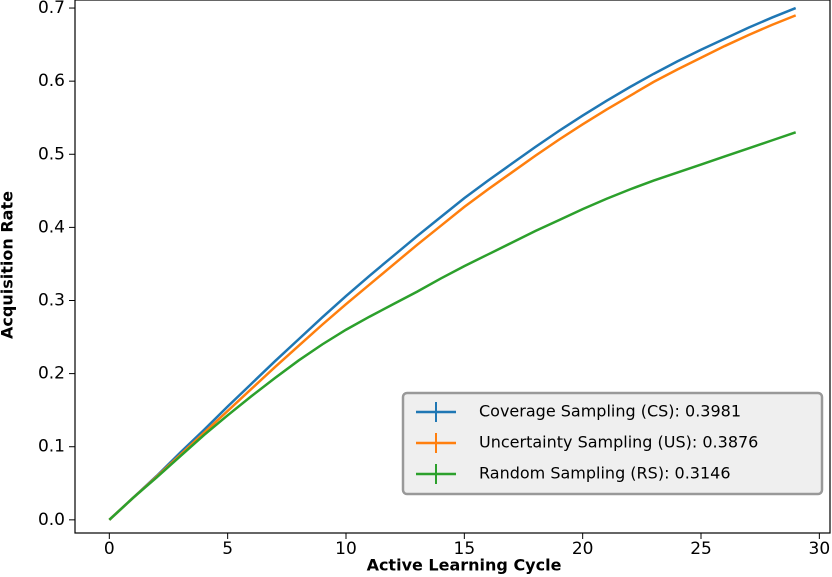 The height and width of the screenshot is (577, 832). Describe the element at coordinates (701, 549) in the screenshot. I see `x-tick-label: 25` at that location.